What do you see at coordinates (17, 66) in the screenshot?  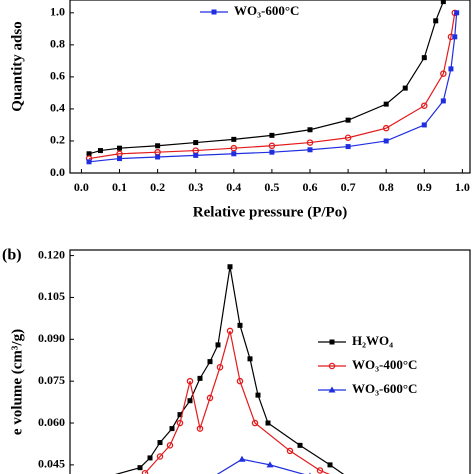 I see `y-axis-label: Quantity adso` at bounding box center [17, 66].